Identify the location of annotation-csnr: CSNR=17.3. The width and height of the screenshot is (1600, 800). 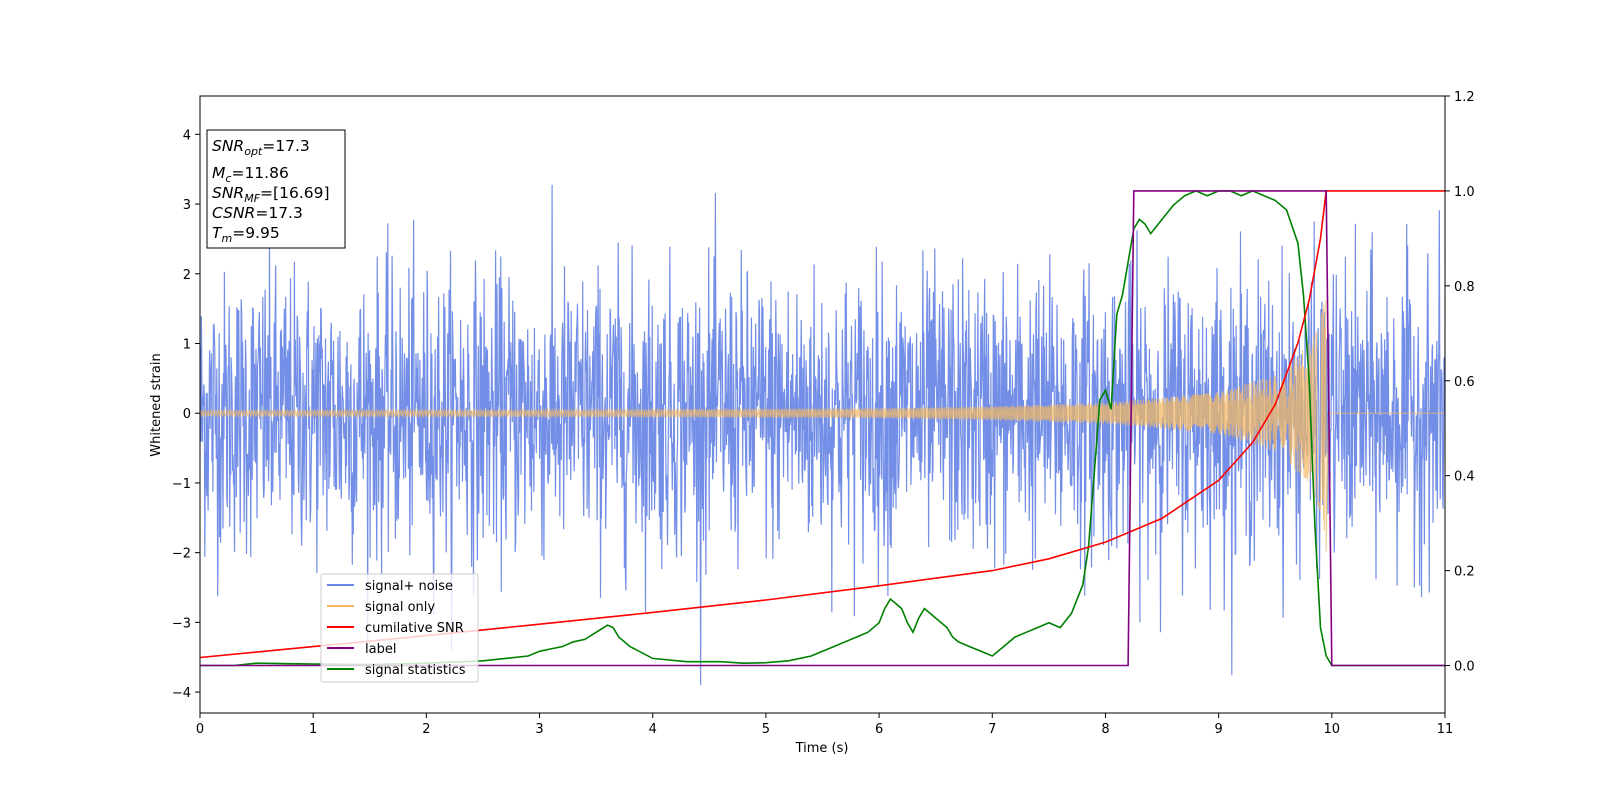
(257, 213).